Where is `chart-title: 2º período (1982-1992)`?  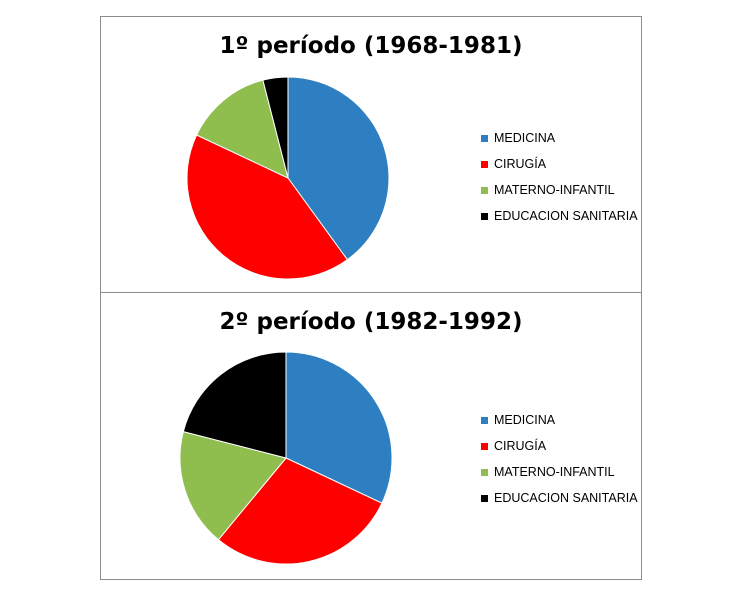 chart-title: 2º período (1982-1992) is located at coordinates (371, 322).